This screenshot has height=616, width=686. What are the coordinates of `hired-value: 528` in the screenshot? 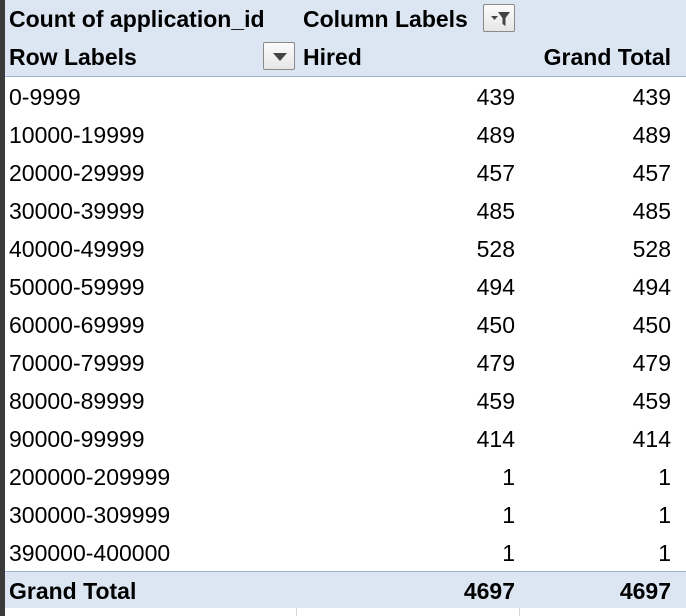 It's located at (495, 249).